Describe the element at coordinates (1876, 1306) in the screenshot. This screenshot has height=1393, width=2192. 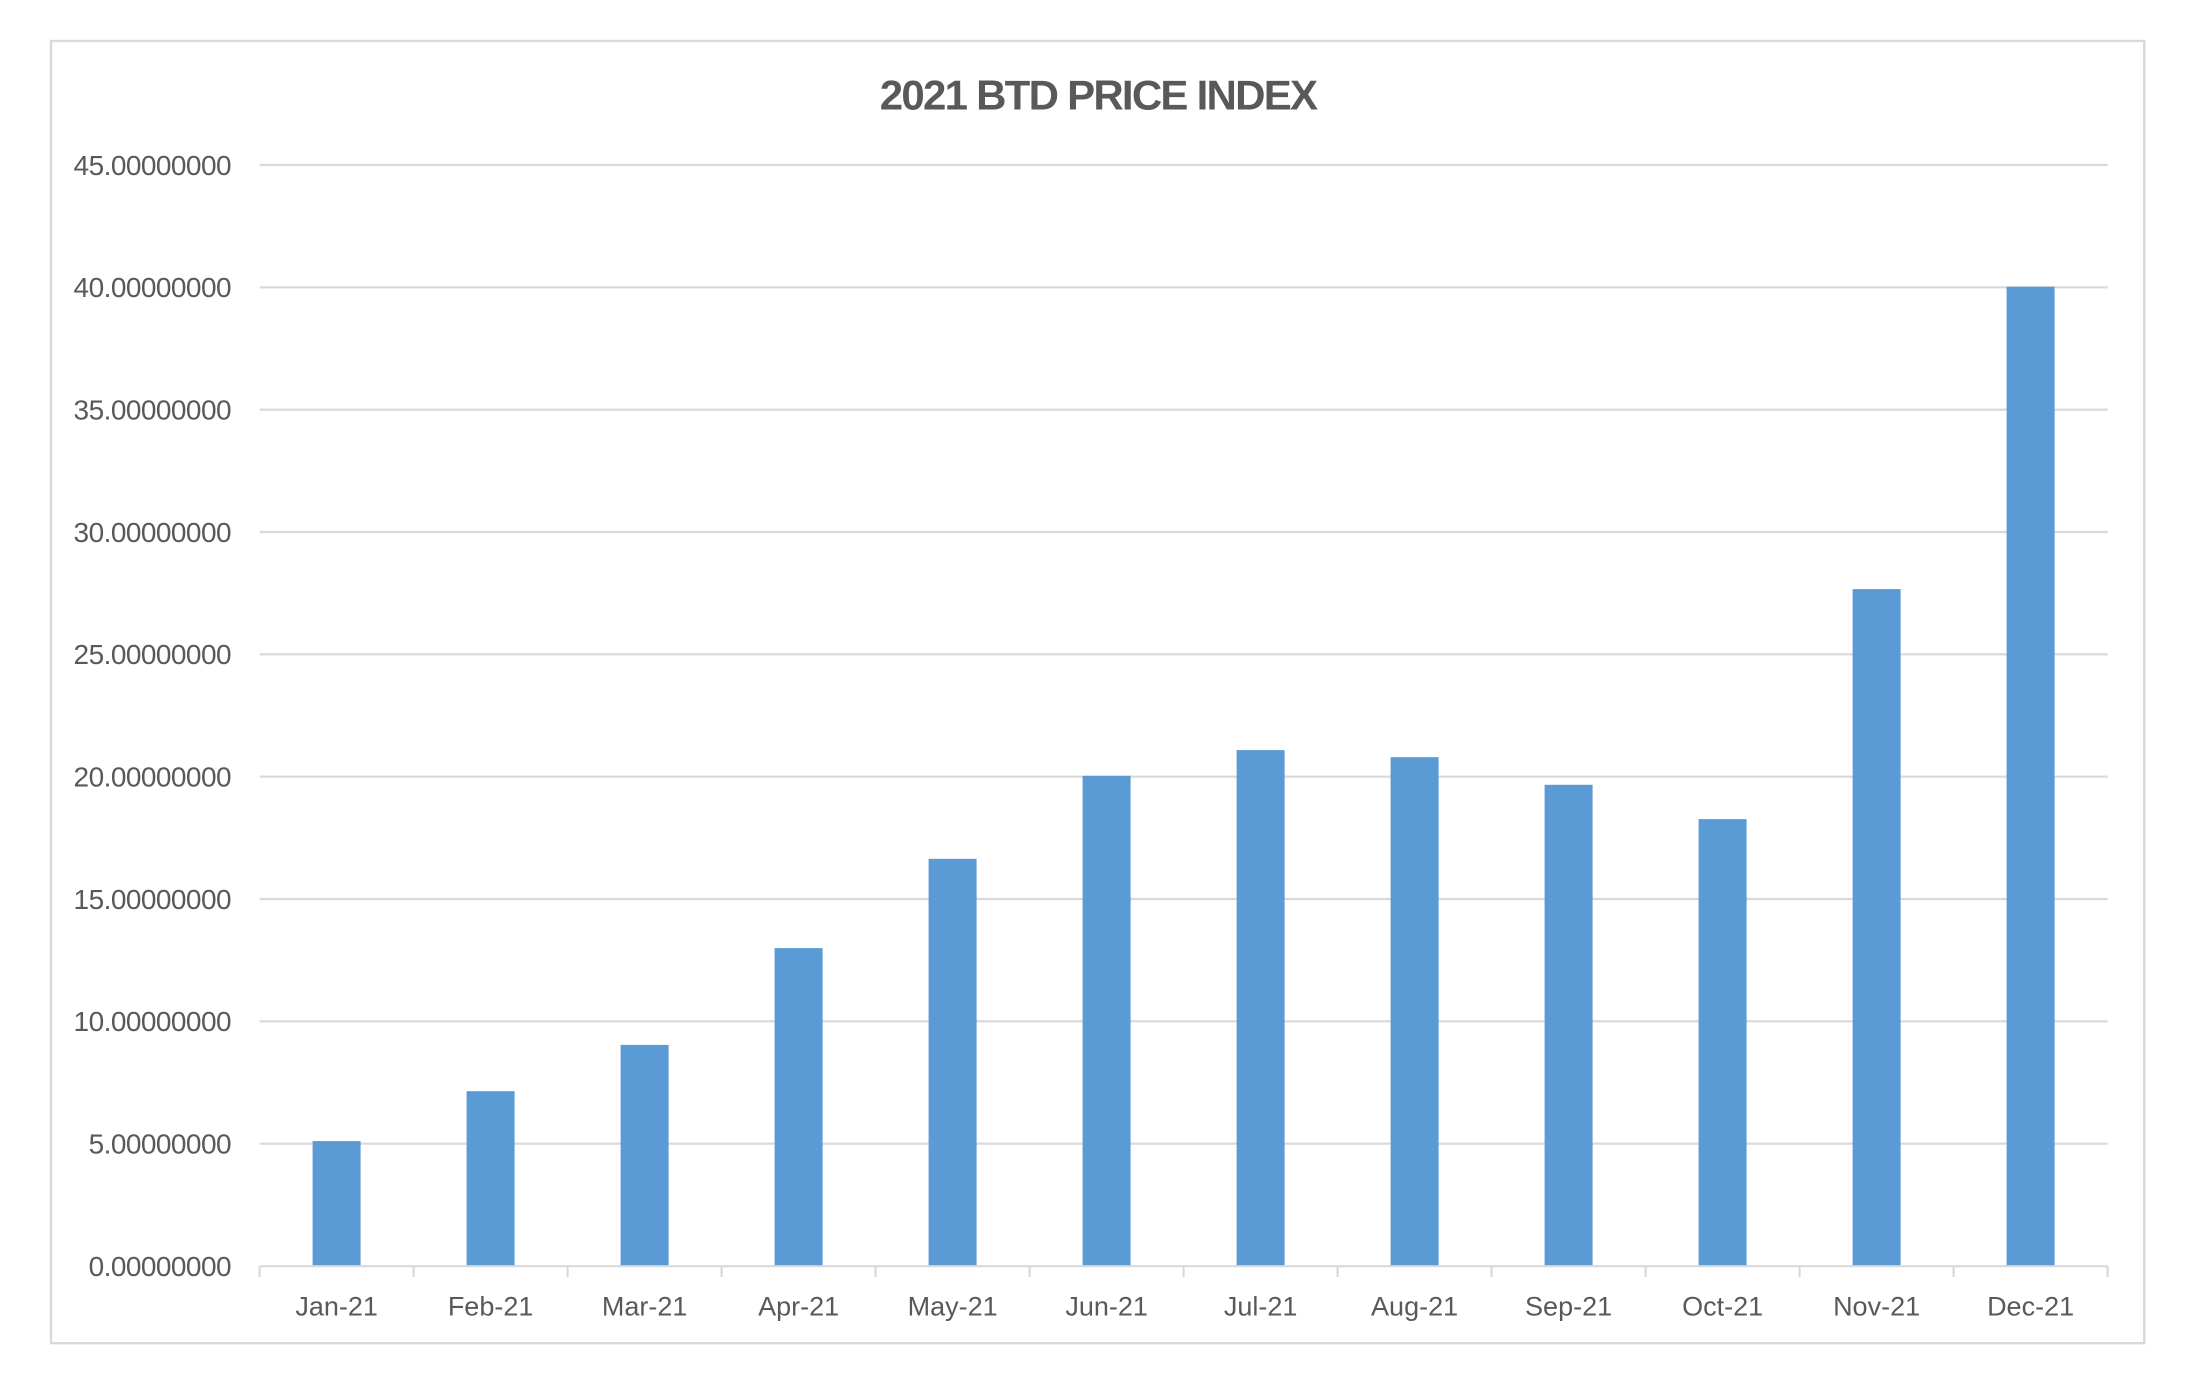
I see `svg-text: Nov-21` at that location.